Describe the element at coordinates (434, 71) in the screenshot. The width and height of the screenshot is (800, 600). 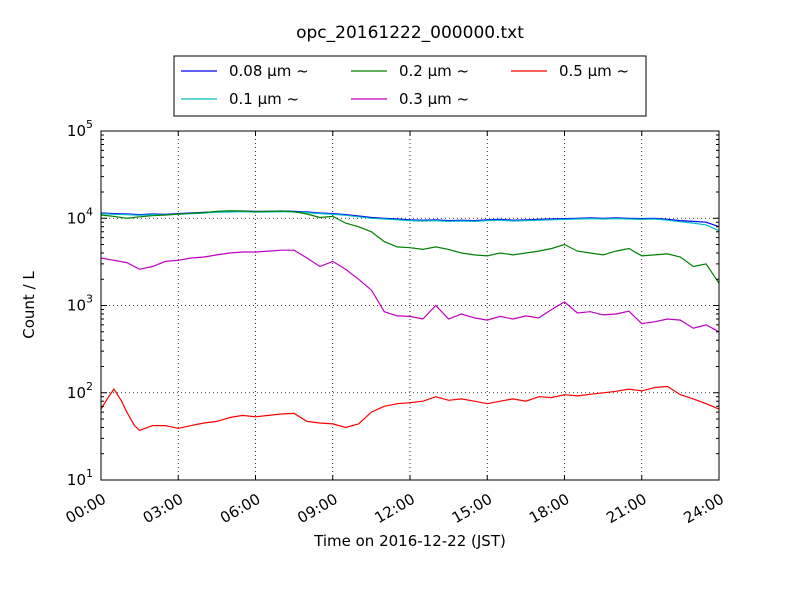
I see `legend-label-2: 0.2 μm ~` at that location.